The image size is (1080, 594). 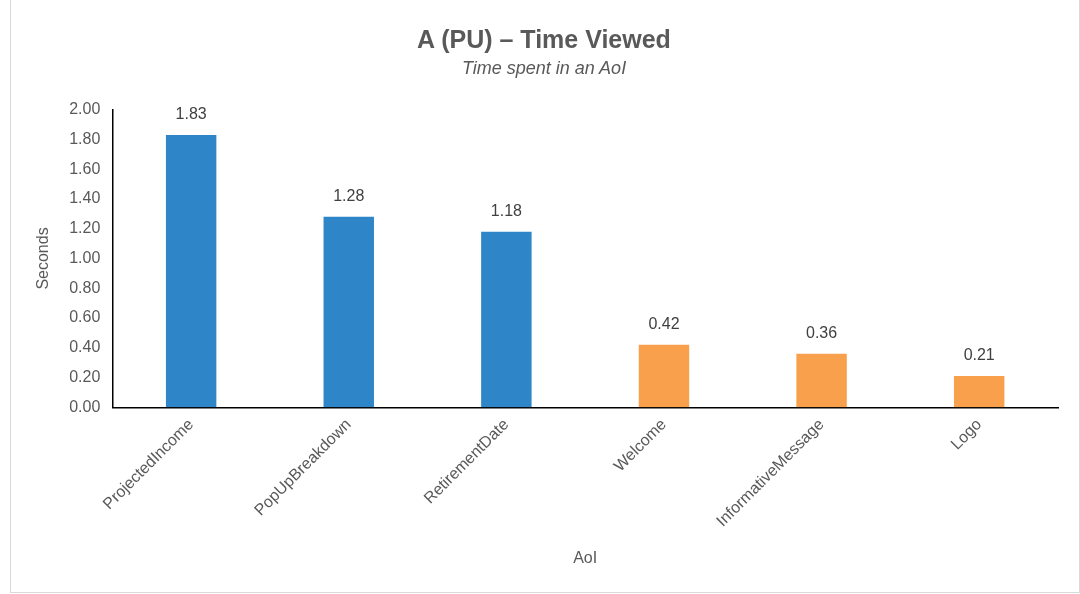 I want to click on chart-title: A (PU) – Time Viewed, so click(x=544, y=38).